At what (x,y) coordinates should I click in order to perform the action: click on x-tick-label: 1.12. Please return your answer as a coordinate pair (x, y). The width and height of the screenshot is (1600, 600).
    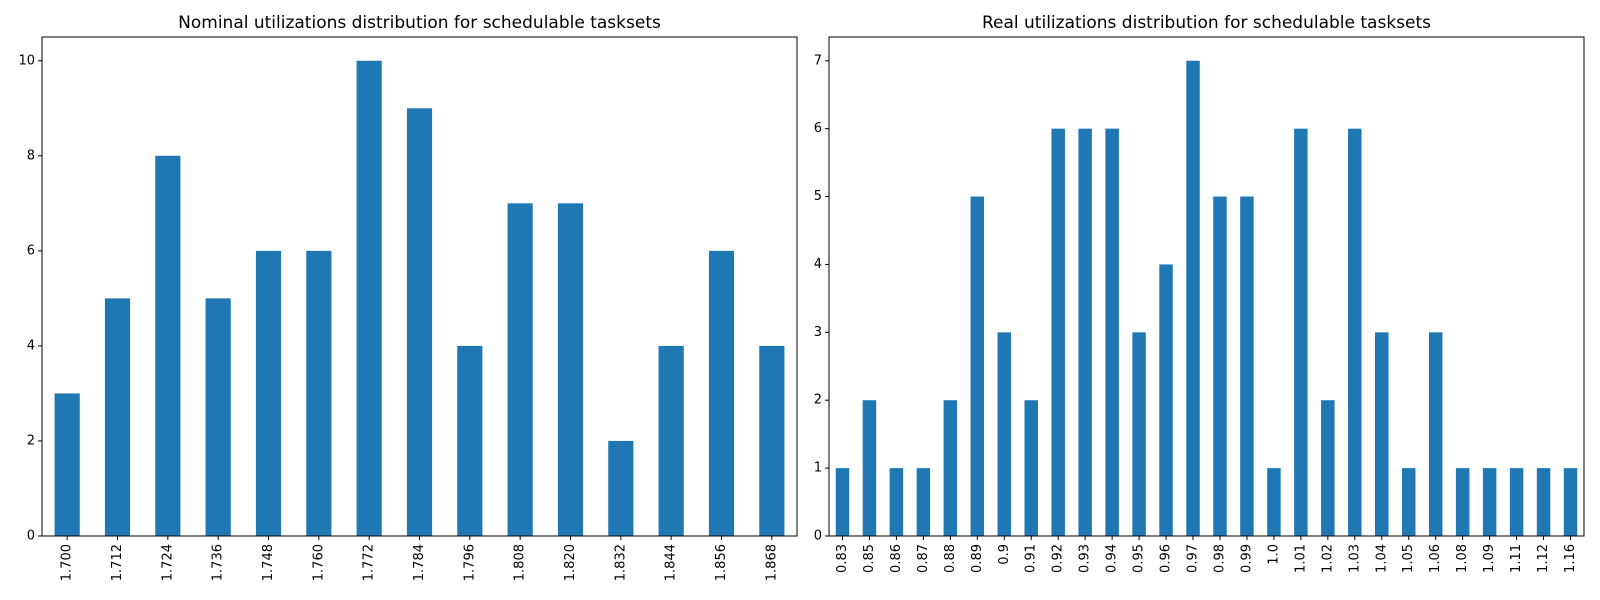
    Looking at the image, I should click on (1543, 558).